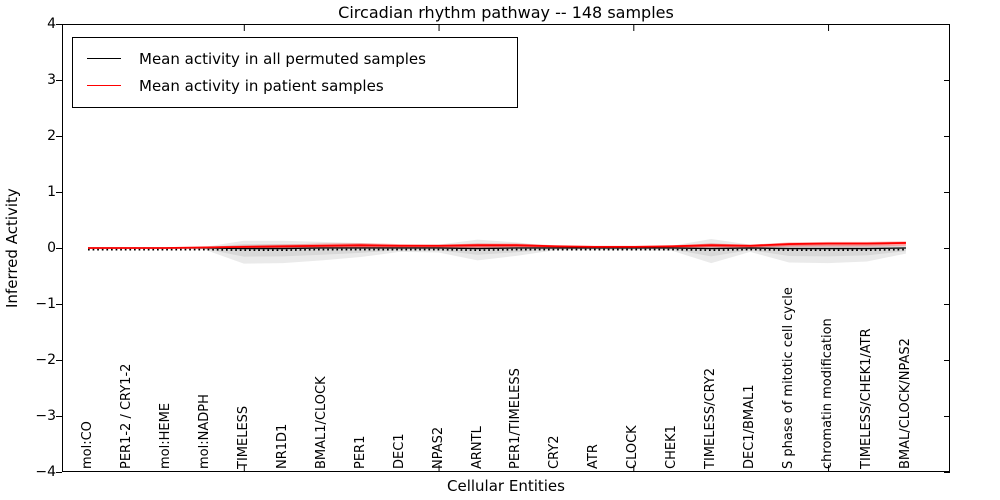 The image size is (1000, 500). Describe the element at coordinates (321, 422) in the screenshot. I see `x-tick-label: BMAL1/CLOCK` at that location.